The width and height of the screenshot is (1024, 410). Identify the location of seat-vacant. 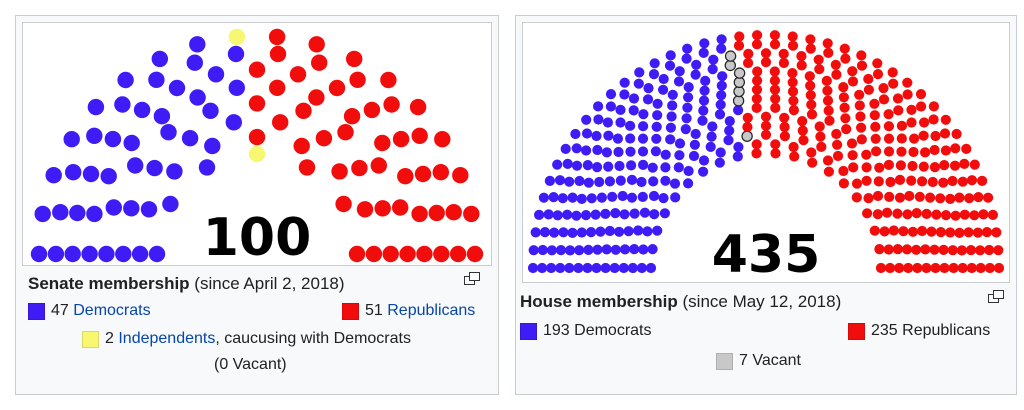
(730, 65).